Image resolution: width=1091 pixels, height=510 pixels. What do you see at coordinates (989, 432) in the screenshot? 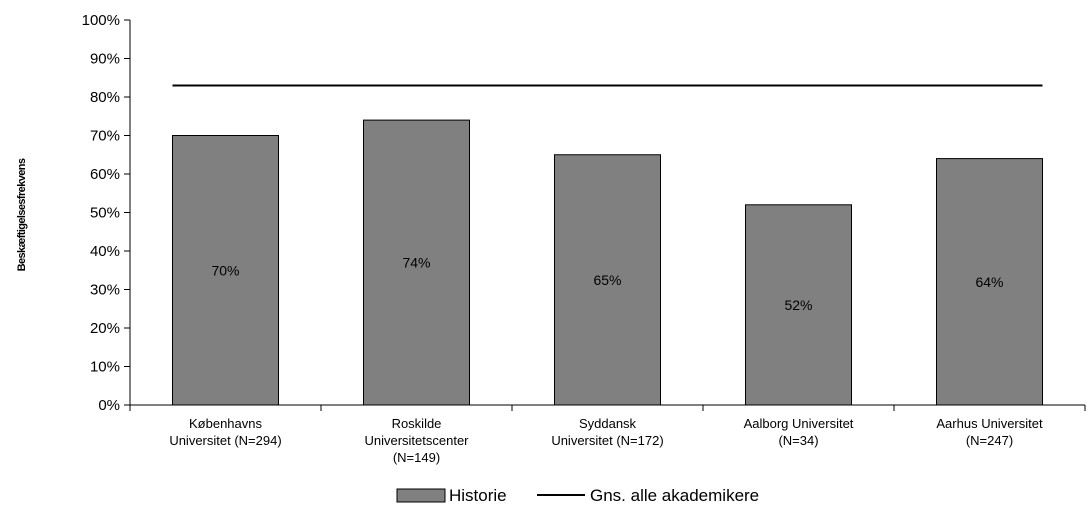
I see `x-tick-label: Aarhus Universitet (N=247)` at bounding box center [989, 432].